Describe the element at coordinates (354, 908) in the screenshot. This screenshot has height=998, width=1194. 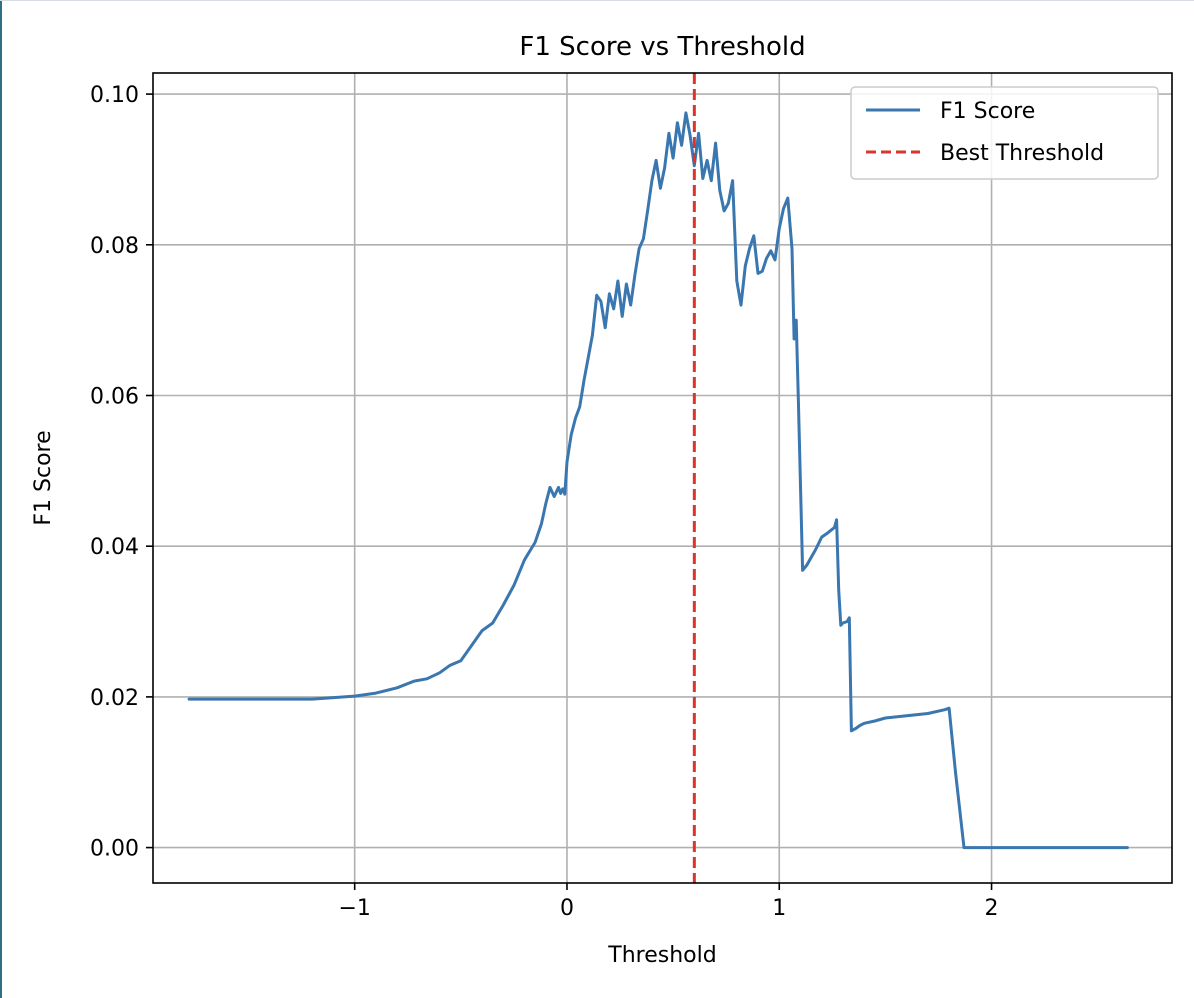
I see `x-tick-label: −1` at that location.